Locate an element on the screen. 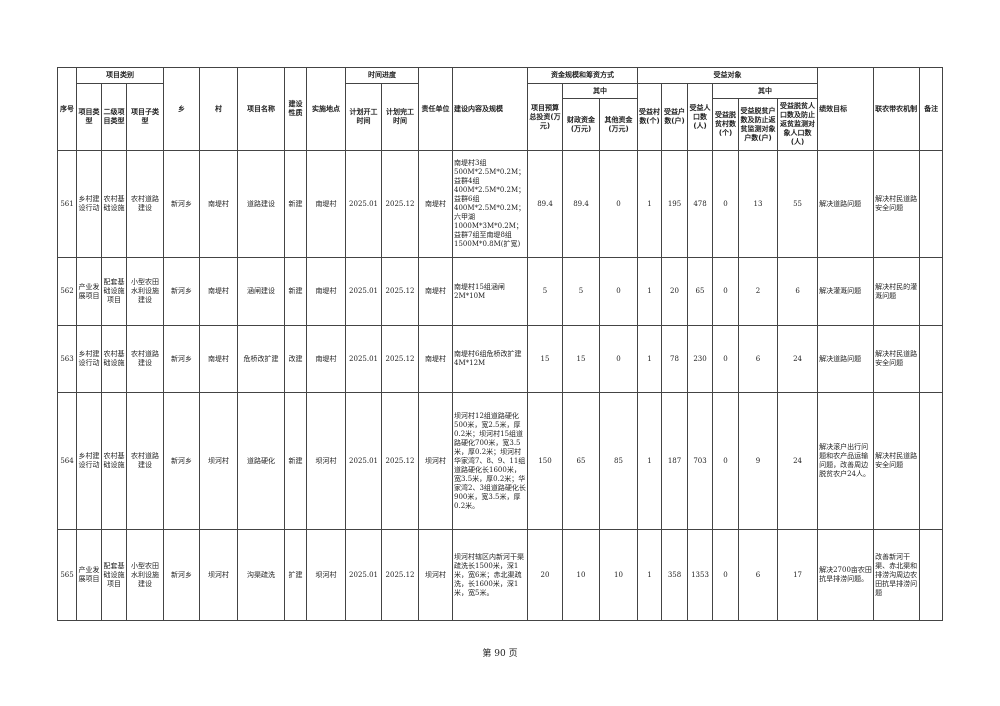 The image size is (1000, 706). page-number: 第 90 页 is located at coordinates (500, 654).